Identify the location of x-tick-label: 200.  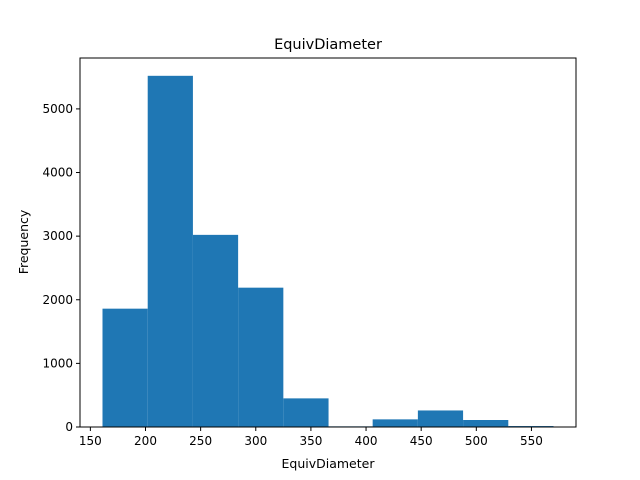
(145, 441).